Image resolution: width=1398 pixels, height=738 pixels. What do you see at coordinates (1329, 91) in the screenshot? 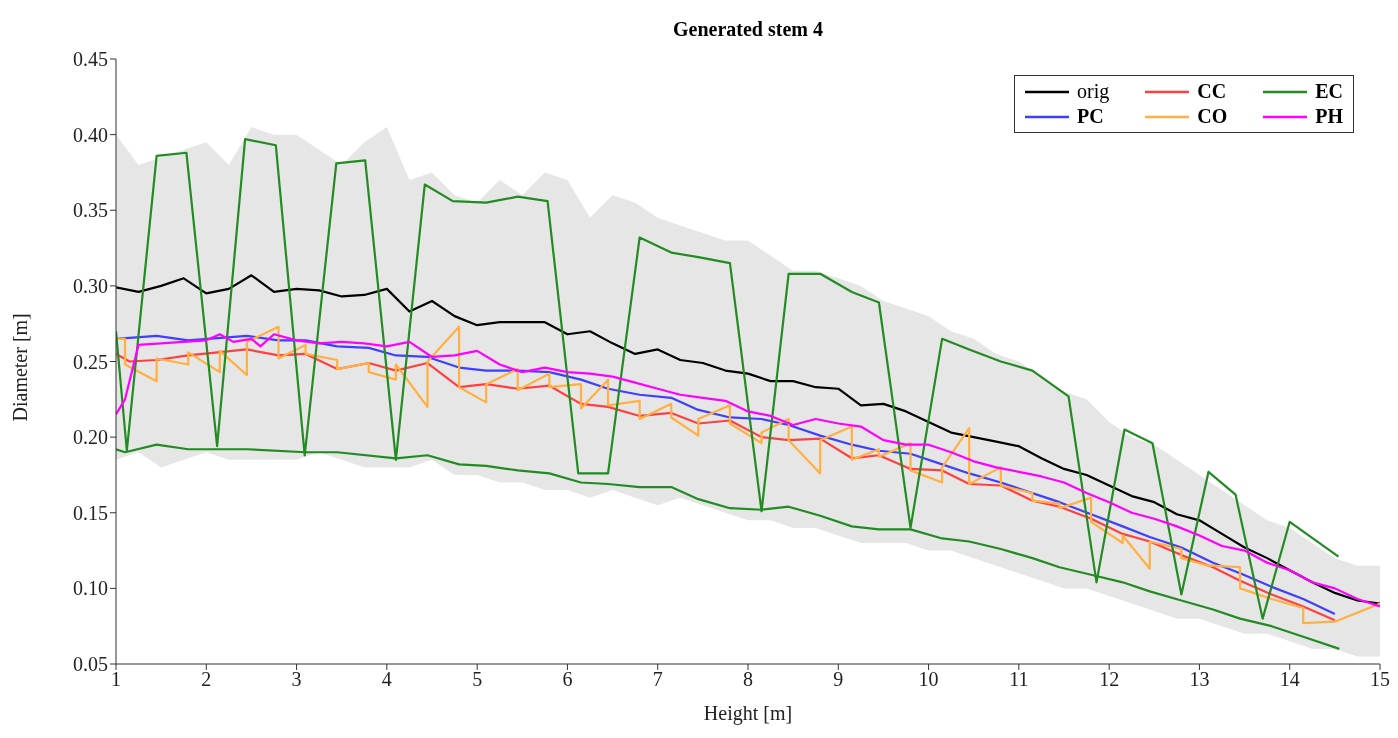
I see `legend-label: EC` at bounding box center [1329, 91].